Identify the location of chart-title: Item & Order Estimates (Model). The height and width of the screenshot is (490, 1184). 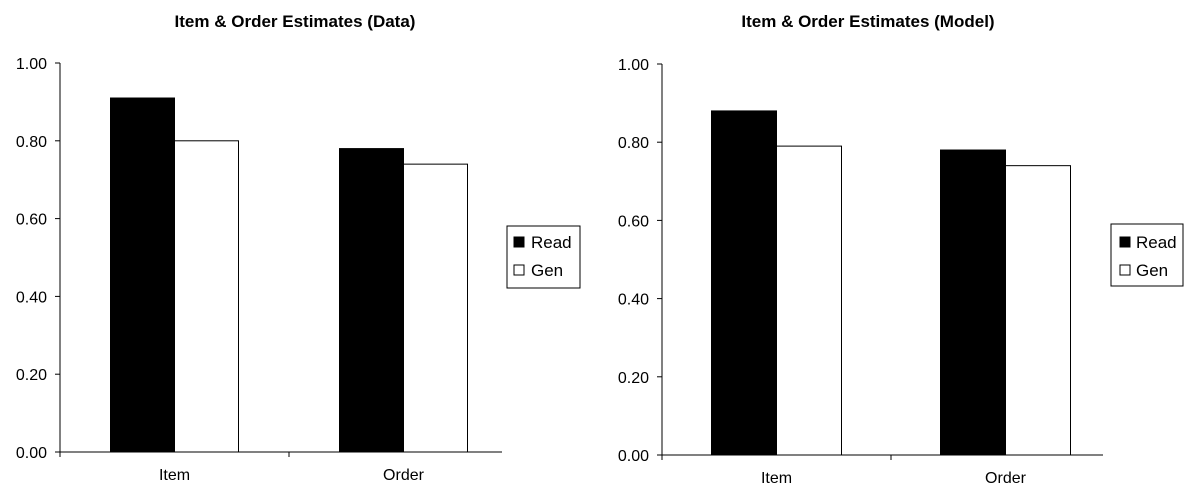
(867, 21).